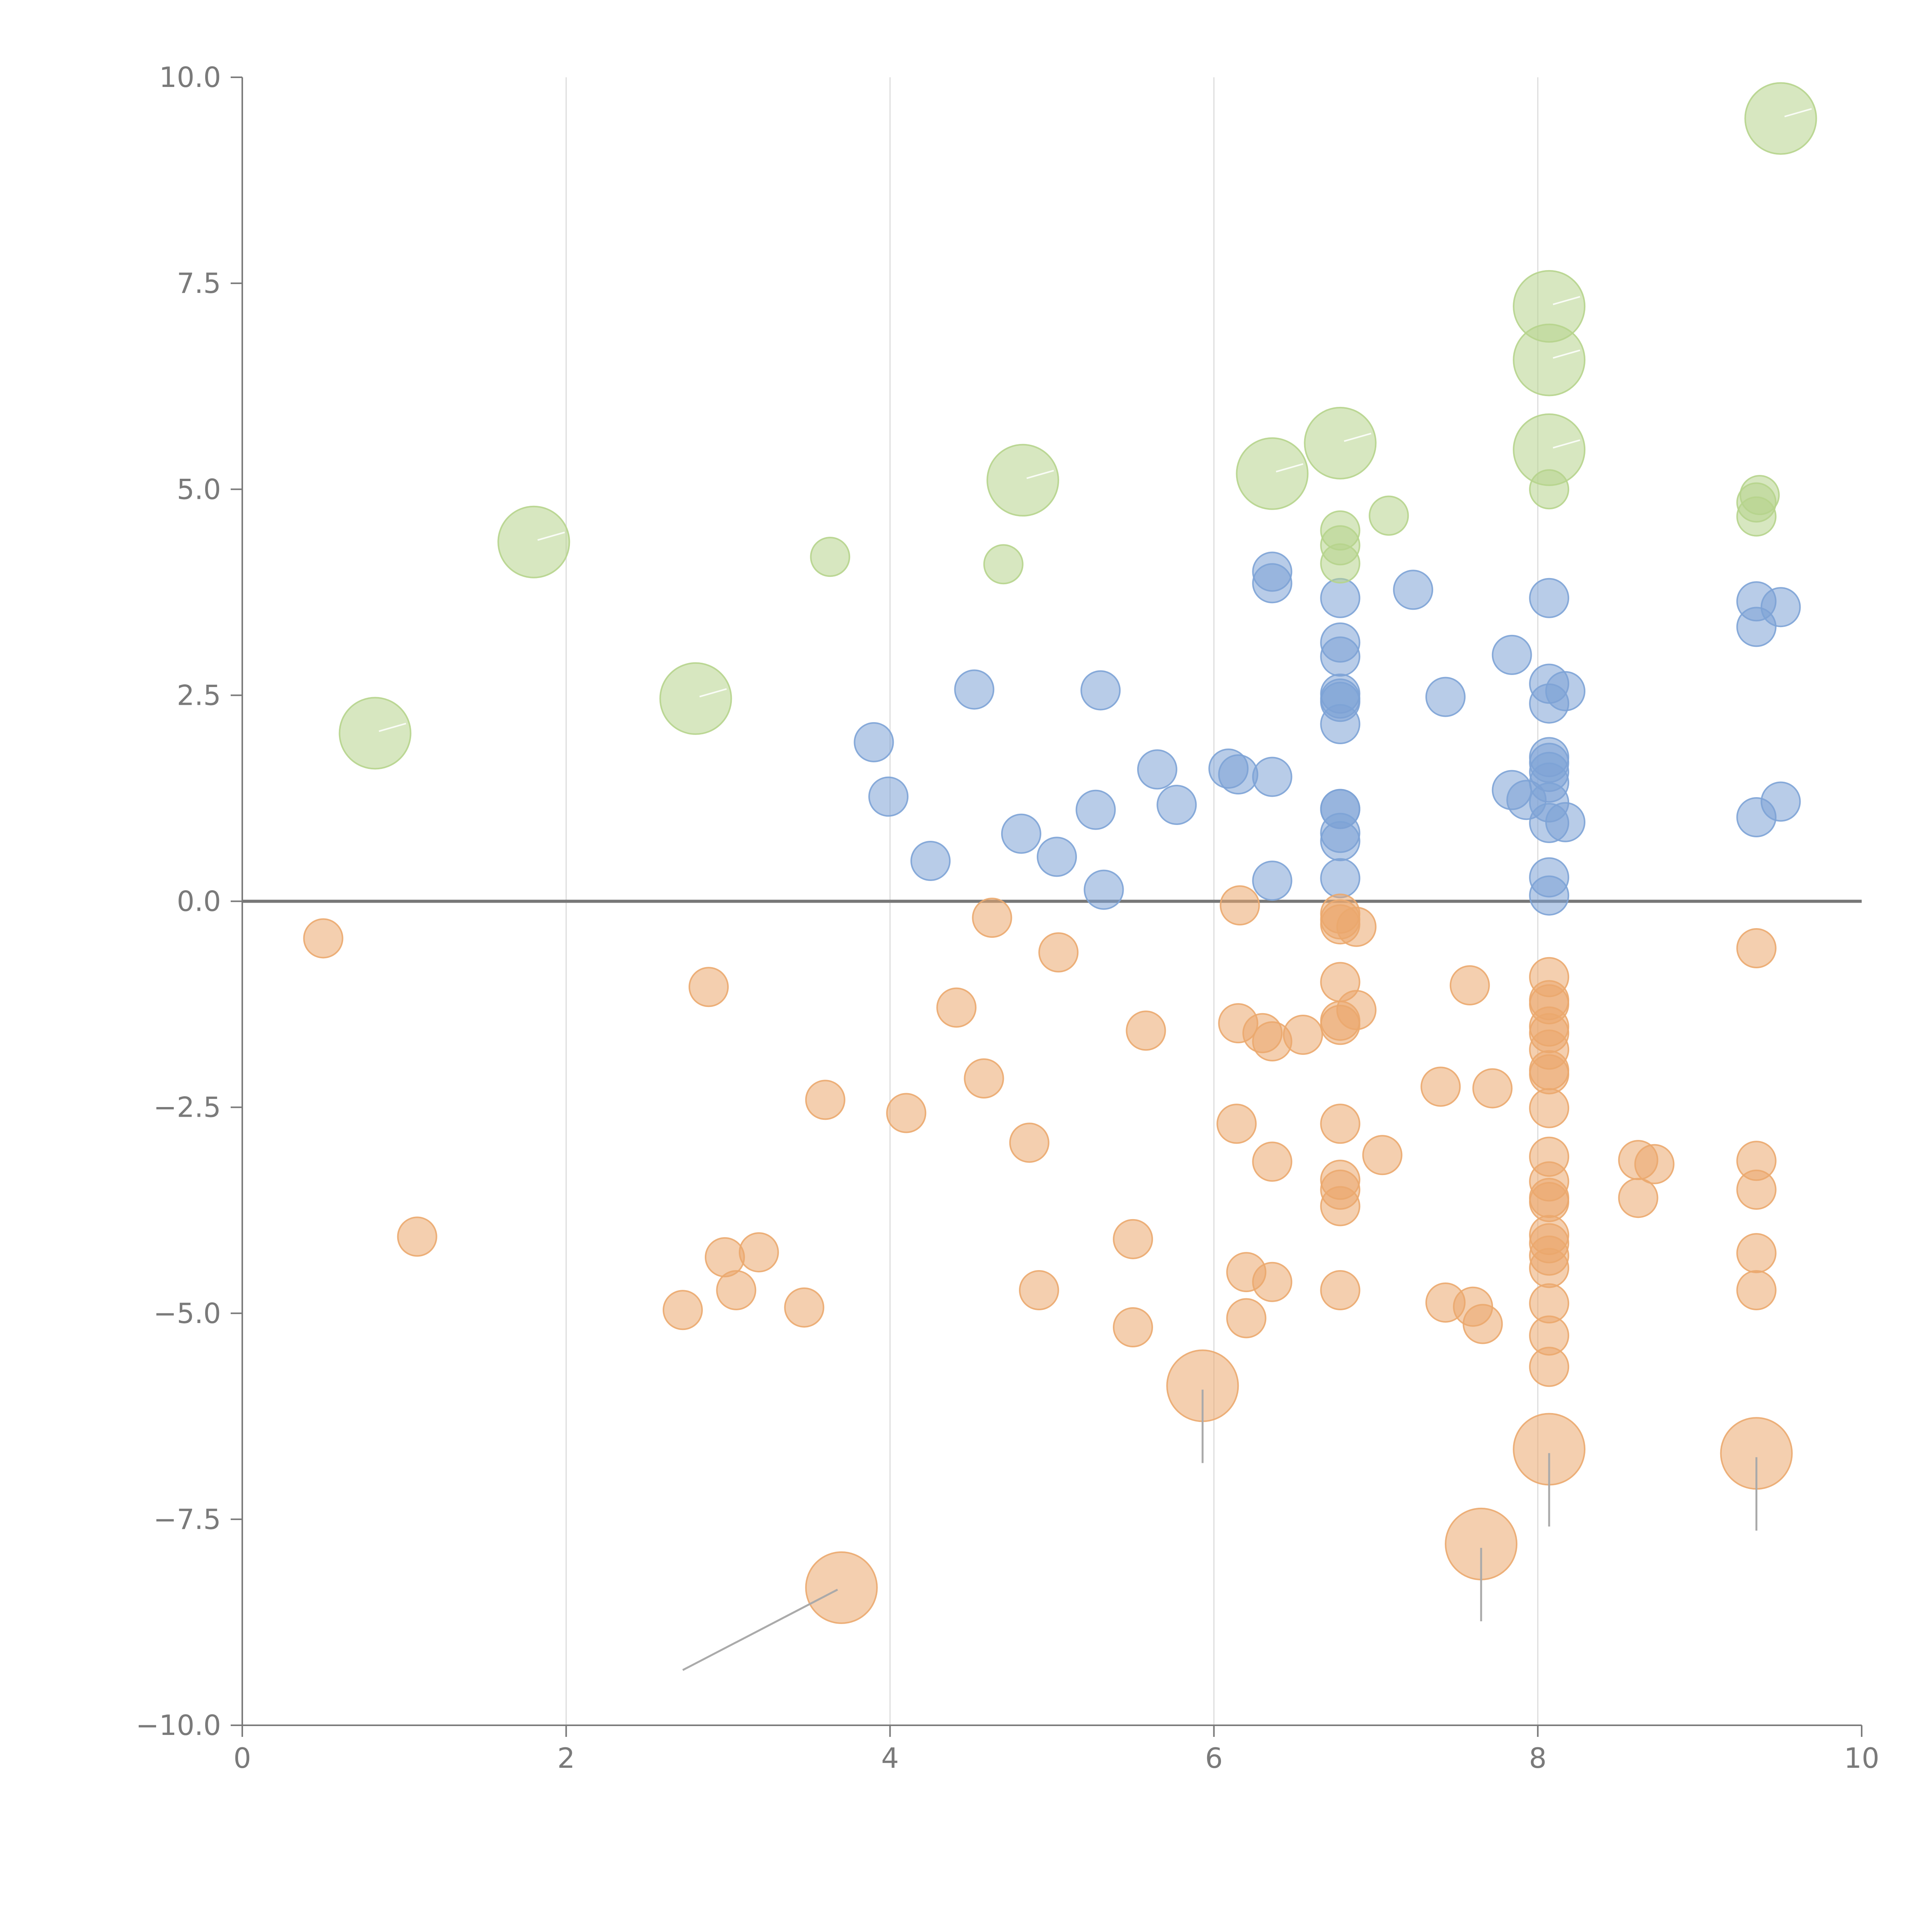 The width and height of the screenshot is (1932, 1932). What do you see at coordinates (1214, 1758) in the screenshot?
I see `x-tick-label: 6` at bounding box center [1214, 1758].